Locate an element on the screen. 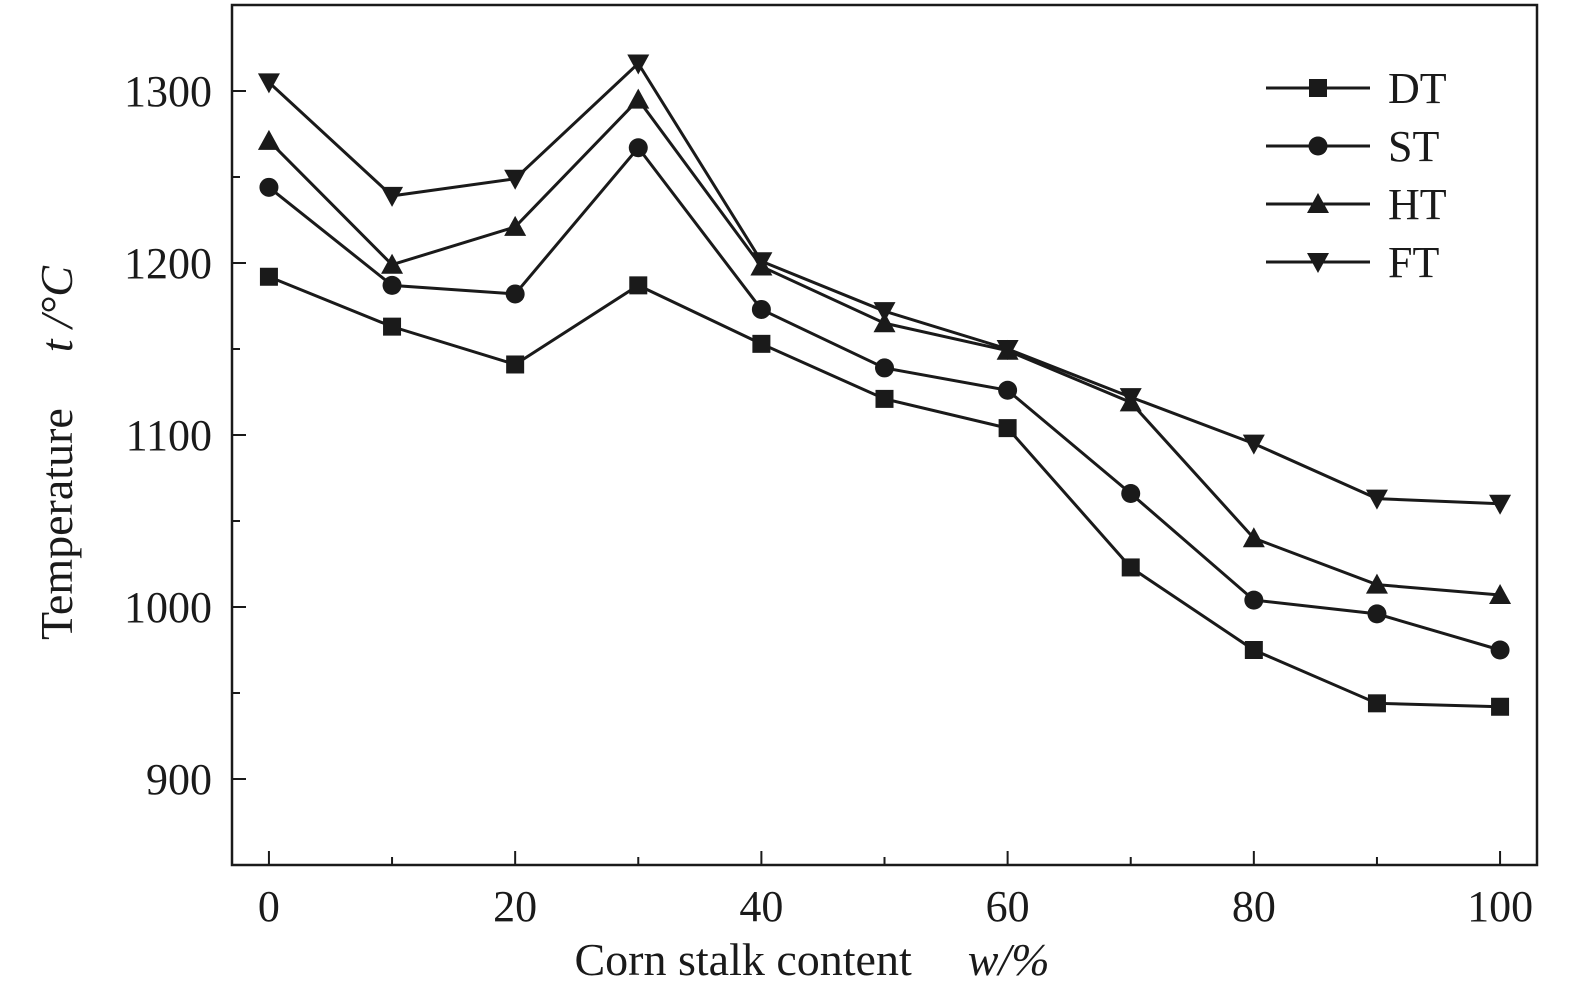 This screenshot has width=1575, height=1000. legend-marker-st is located at coordinates (1318, 146).